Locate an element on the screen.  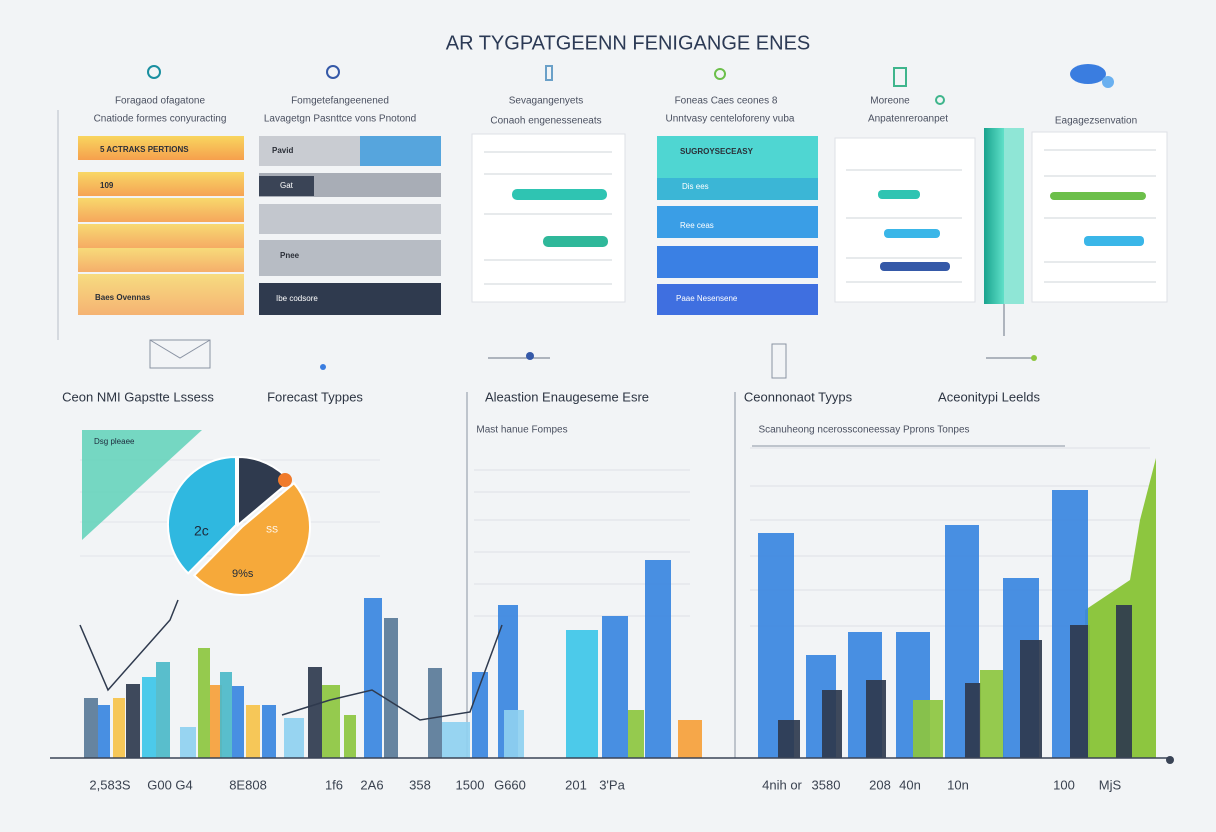
panel-label: Baes Ovennas is located at coordinates (123, 297).